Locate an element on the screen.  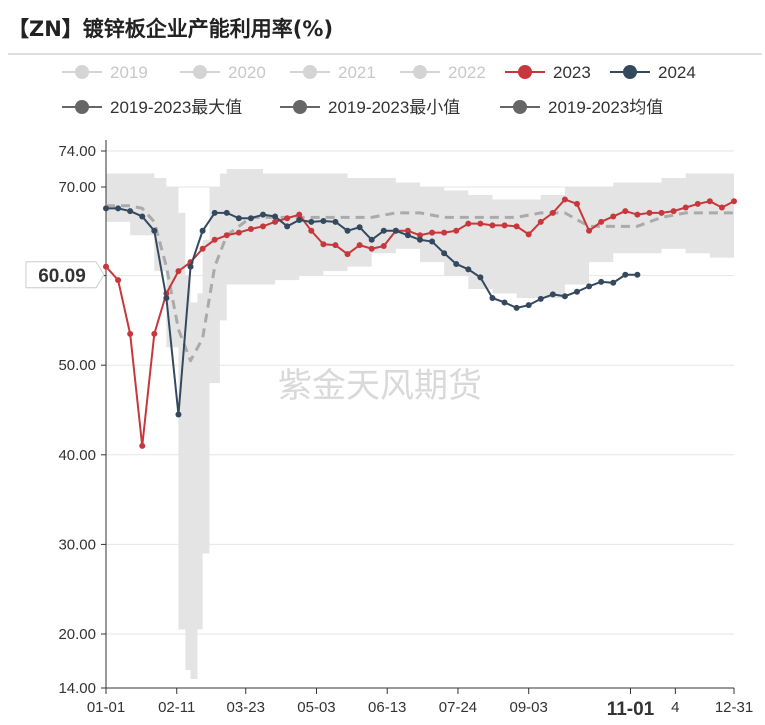
latest-value-pointer: 60.09 is located at coordinates (65, 275).